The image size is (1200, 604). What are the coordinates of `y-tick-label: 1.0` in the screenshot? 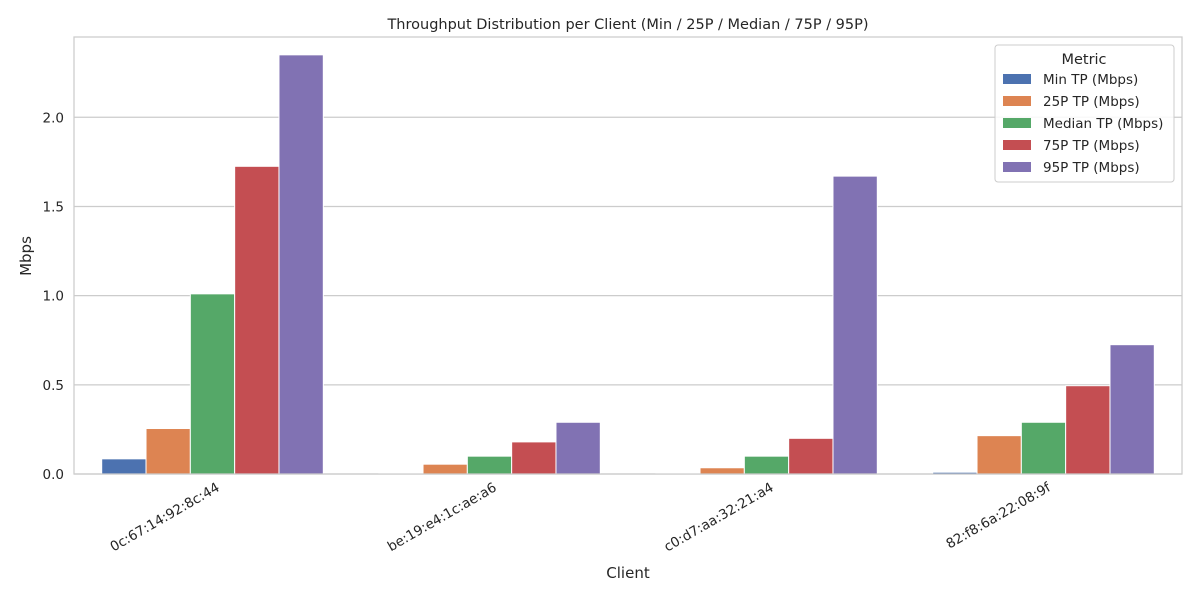 It's located at (53, 297).